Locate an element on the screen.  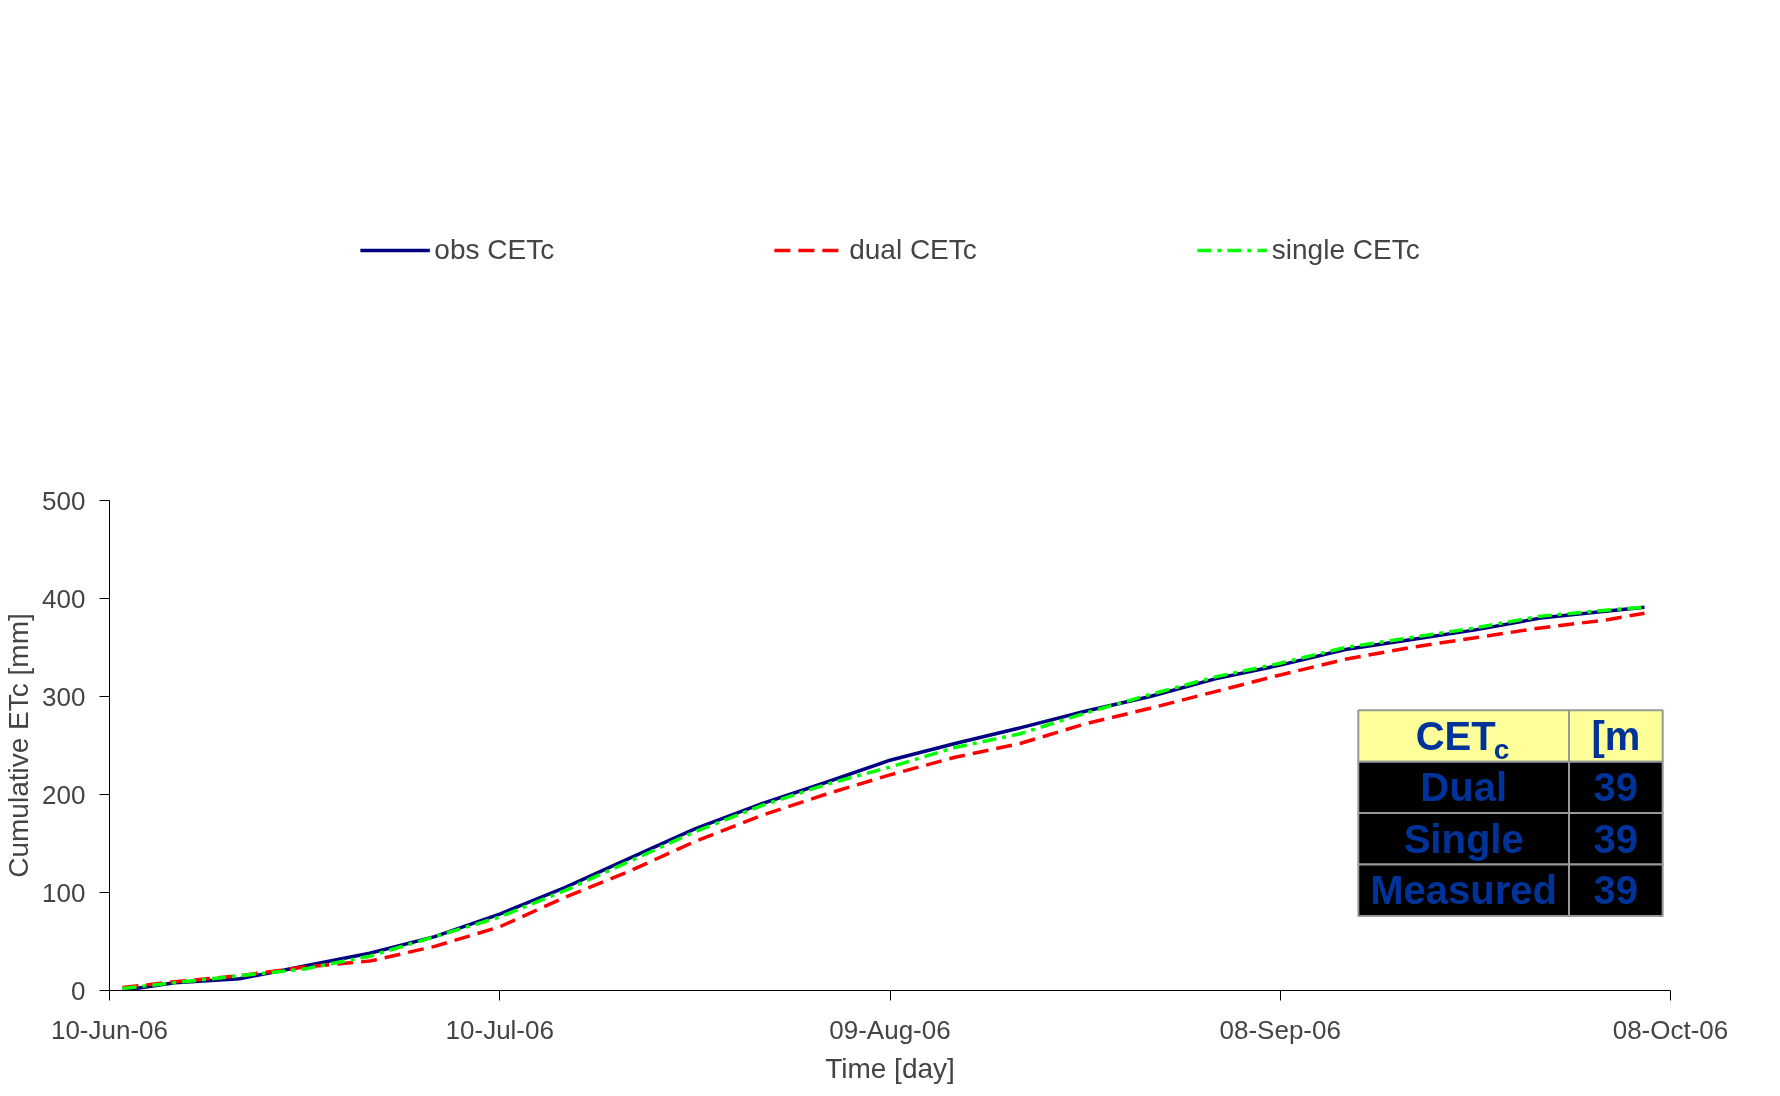
x-tick-label: 08-Oct-06 is located at coordinates (1670, 1029).